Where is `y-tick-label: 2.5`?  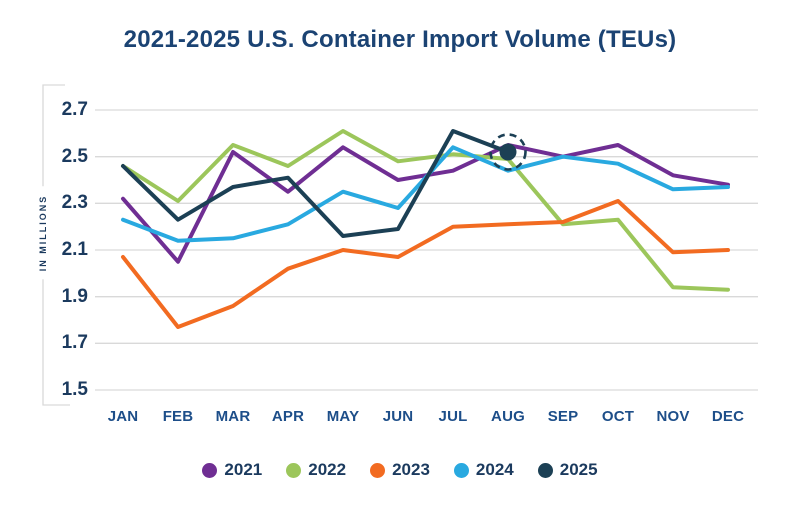
y-tick-label: 2.5 is located at coordinates (74, 156).